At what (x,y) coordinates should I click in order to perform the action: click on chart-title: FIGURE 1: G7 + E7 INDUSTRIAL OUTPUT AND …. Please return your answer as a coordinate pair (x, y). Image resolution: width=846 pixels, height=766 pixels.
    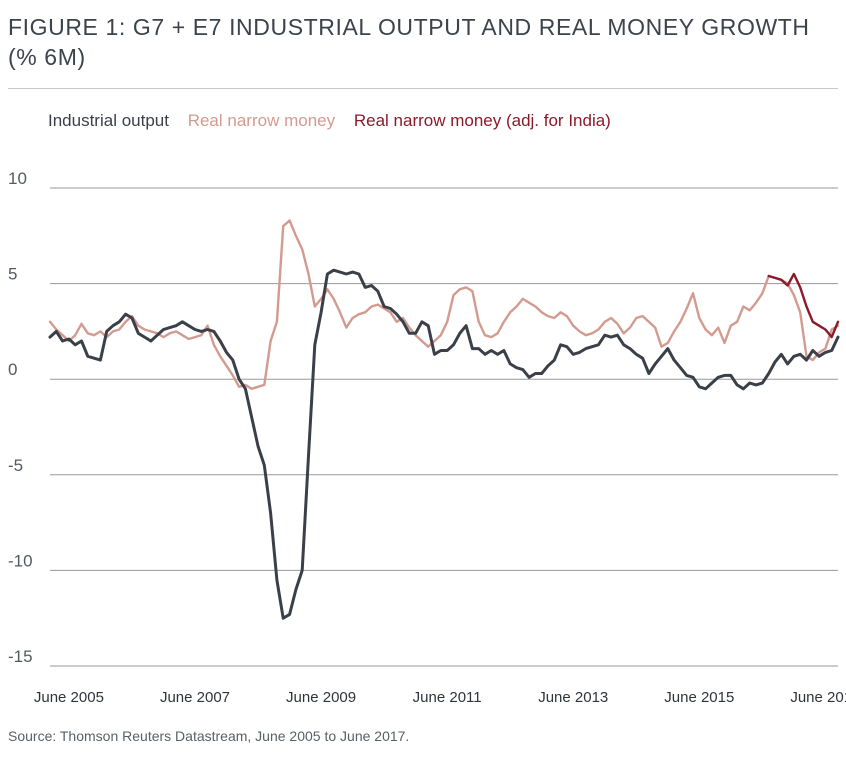
    Looking at the image, I should click on (409, 42).